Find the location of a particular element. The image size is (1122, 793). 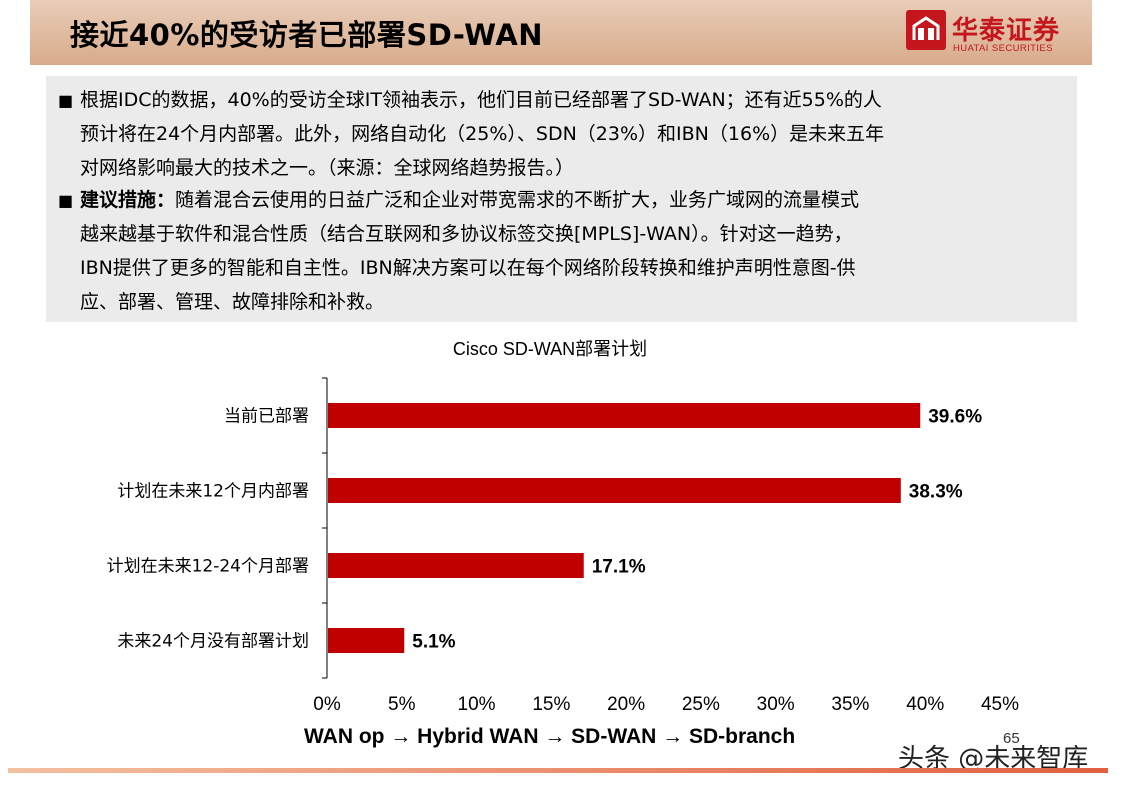

x-tick-label: 25% is located at coordinates (701, 704).